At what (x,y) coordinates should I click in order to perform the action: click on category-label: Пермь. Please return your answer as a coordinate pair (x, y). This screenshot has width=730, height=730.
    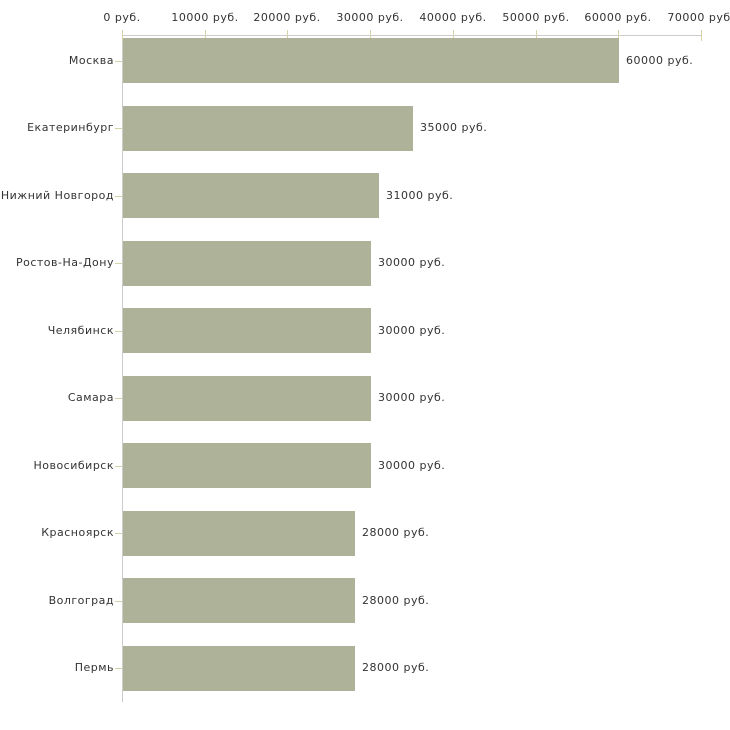
    Looking at the image, I should click on (94, 667).